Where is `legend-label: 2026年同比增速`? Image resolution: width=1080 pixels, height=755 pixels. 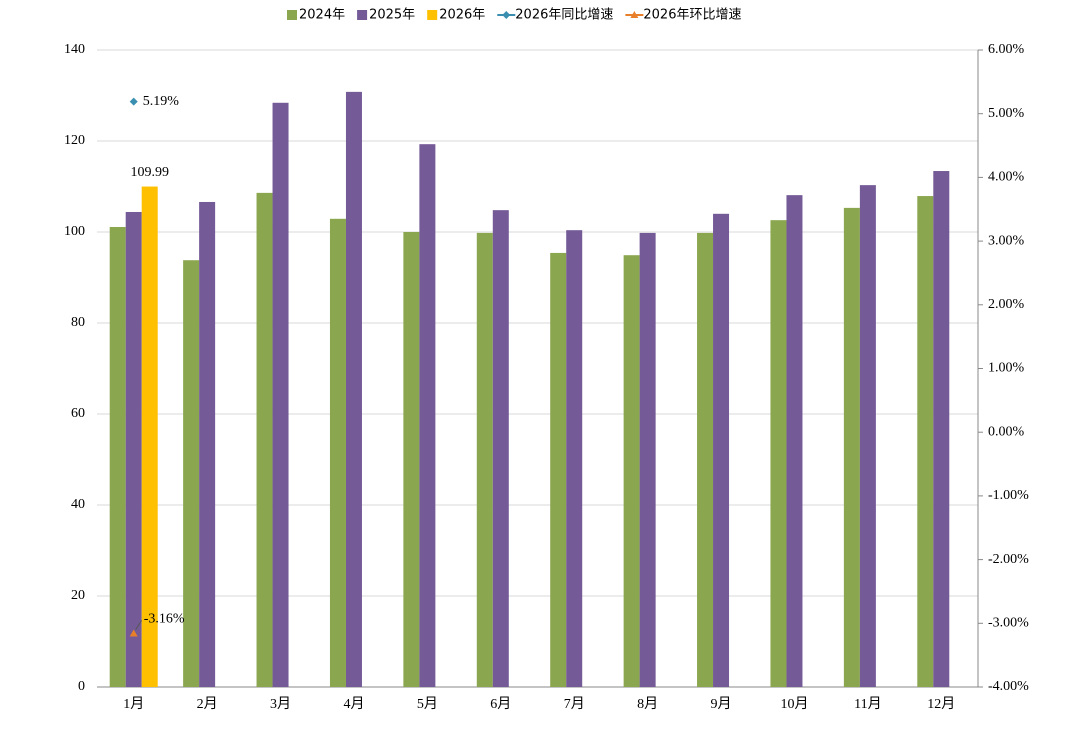 legend-label: 2026年同比增速 is located at coordinates (564, 15).